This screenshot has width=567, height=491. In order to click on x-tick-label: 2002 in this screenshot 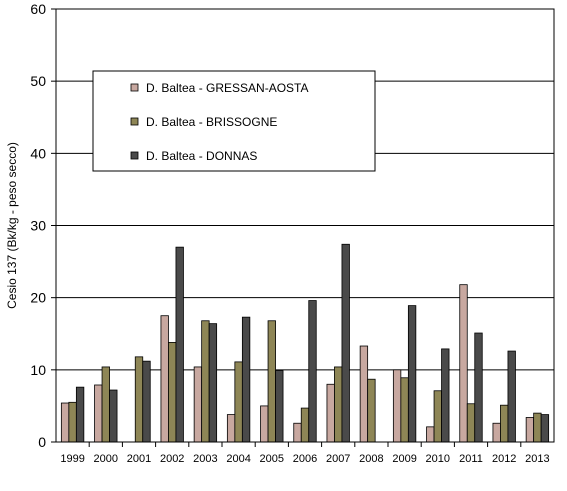, I will do `click(172, 459)`.